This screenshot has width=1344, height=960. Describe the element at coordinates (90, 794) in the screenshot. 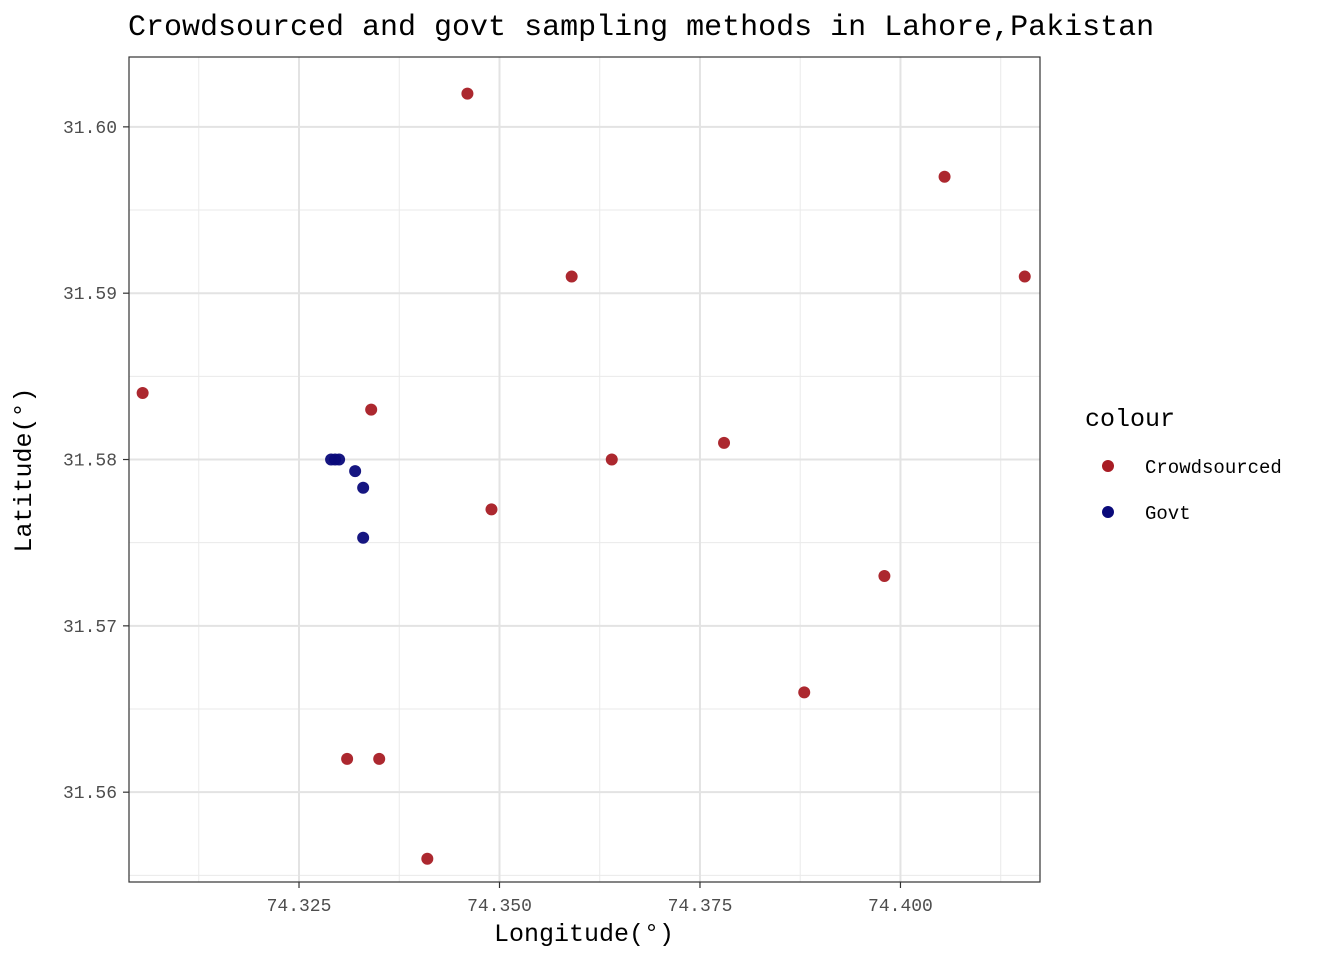

I see `y-tick-label: 31.56` at that location.